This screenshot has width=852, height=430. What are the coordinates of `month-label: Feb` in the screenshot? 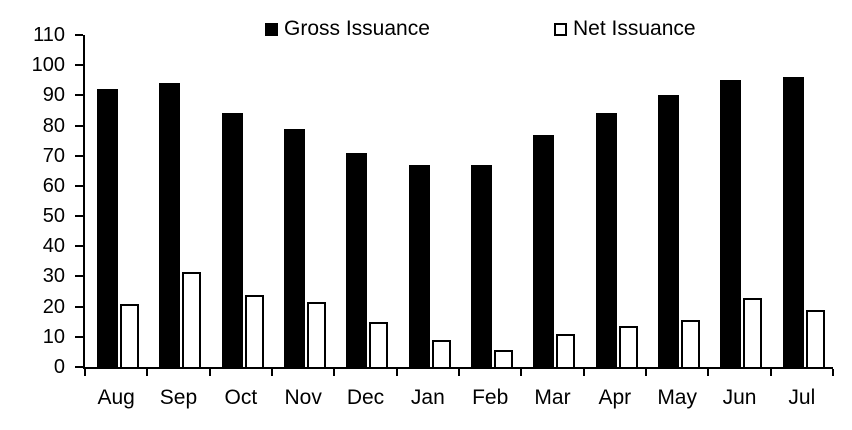 It's located at (490, 397).